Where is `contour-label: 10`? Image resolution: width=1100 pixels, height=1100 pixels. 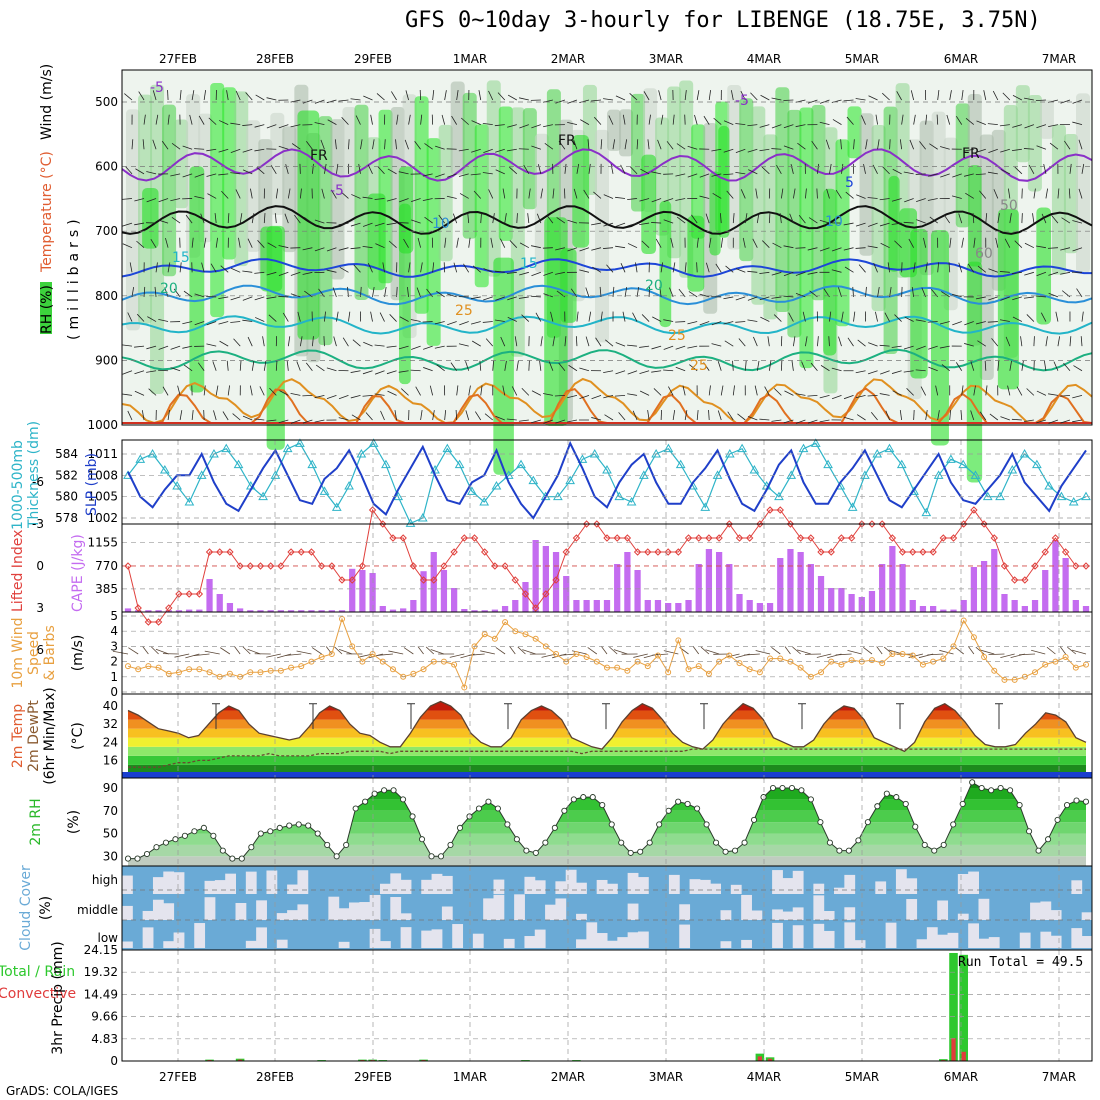
contour-label: 10 is located at coordinates (834, 222).